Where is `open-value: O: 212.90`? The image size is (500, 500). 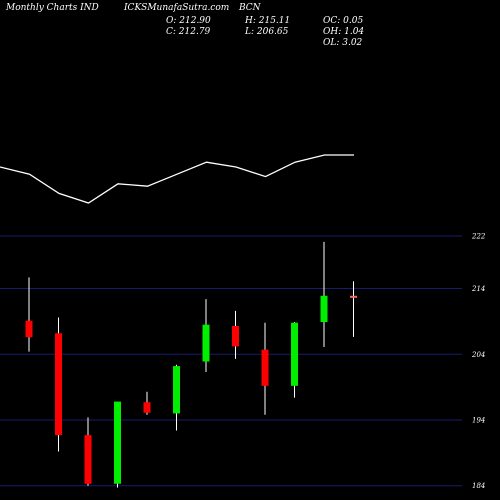 open-value: O: 212.90 is located at coordinates (188, 21).